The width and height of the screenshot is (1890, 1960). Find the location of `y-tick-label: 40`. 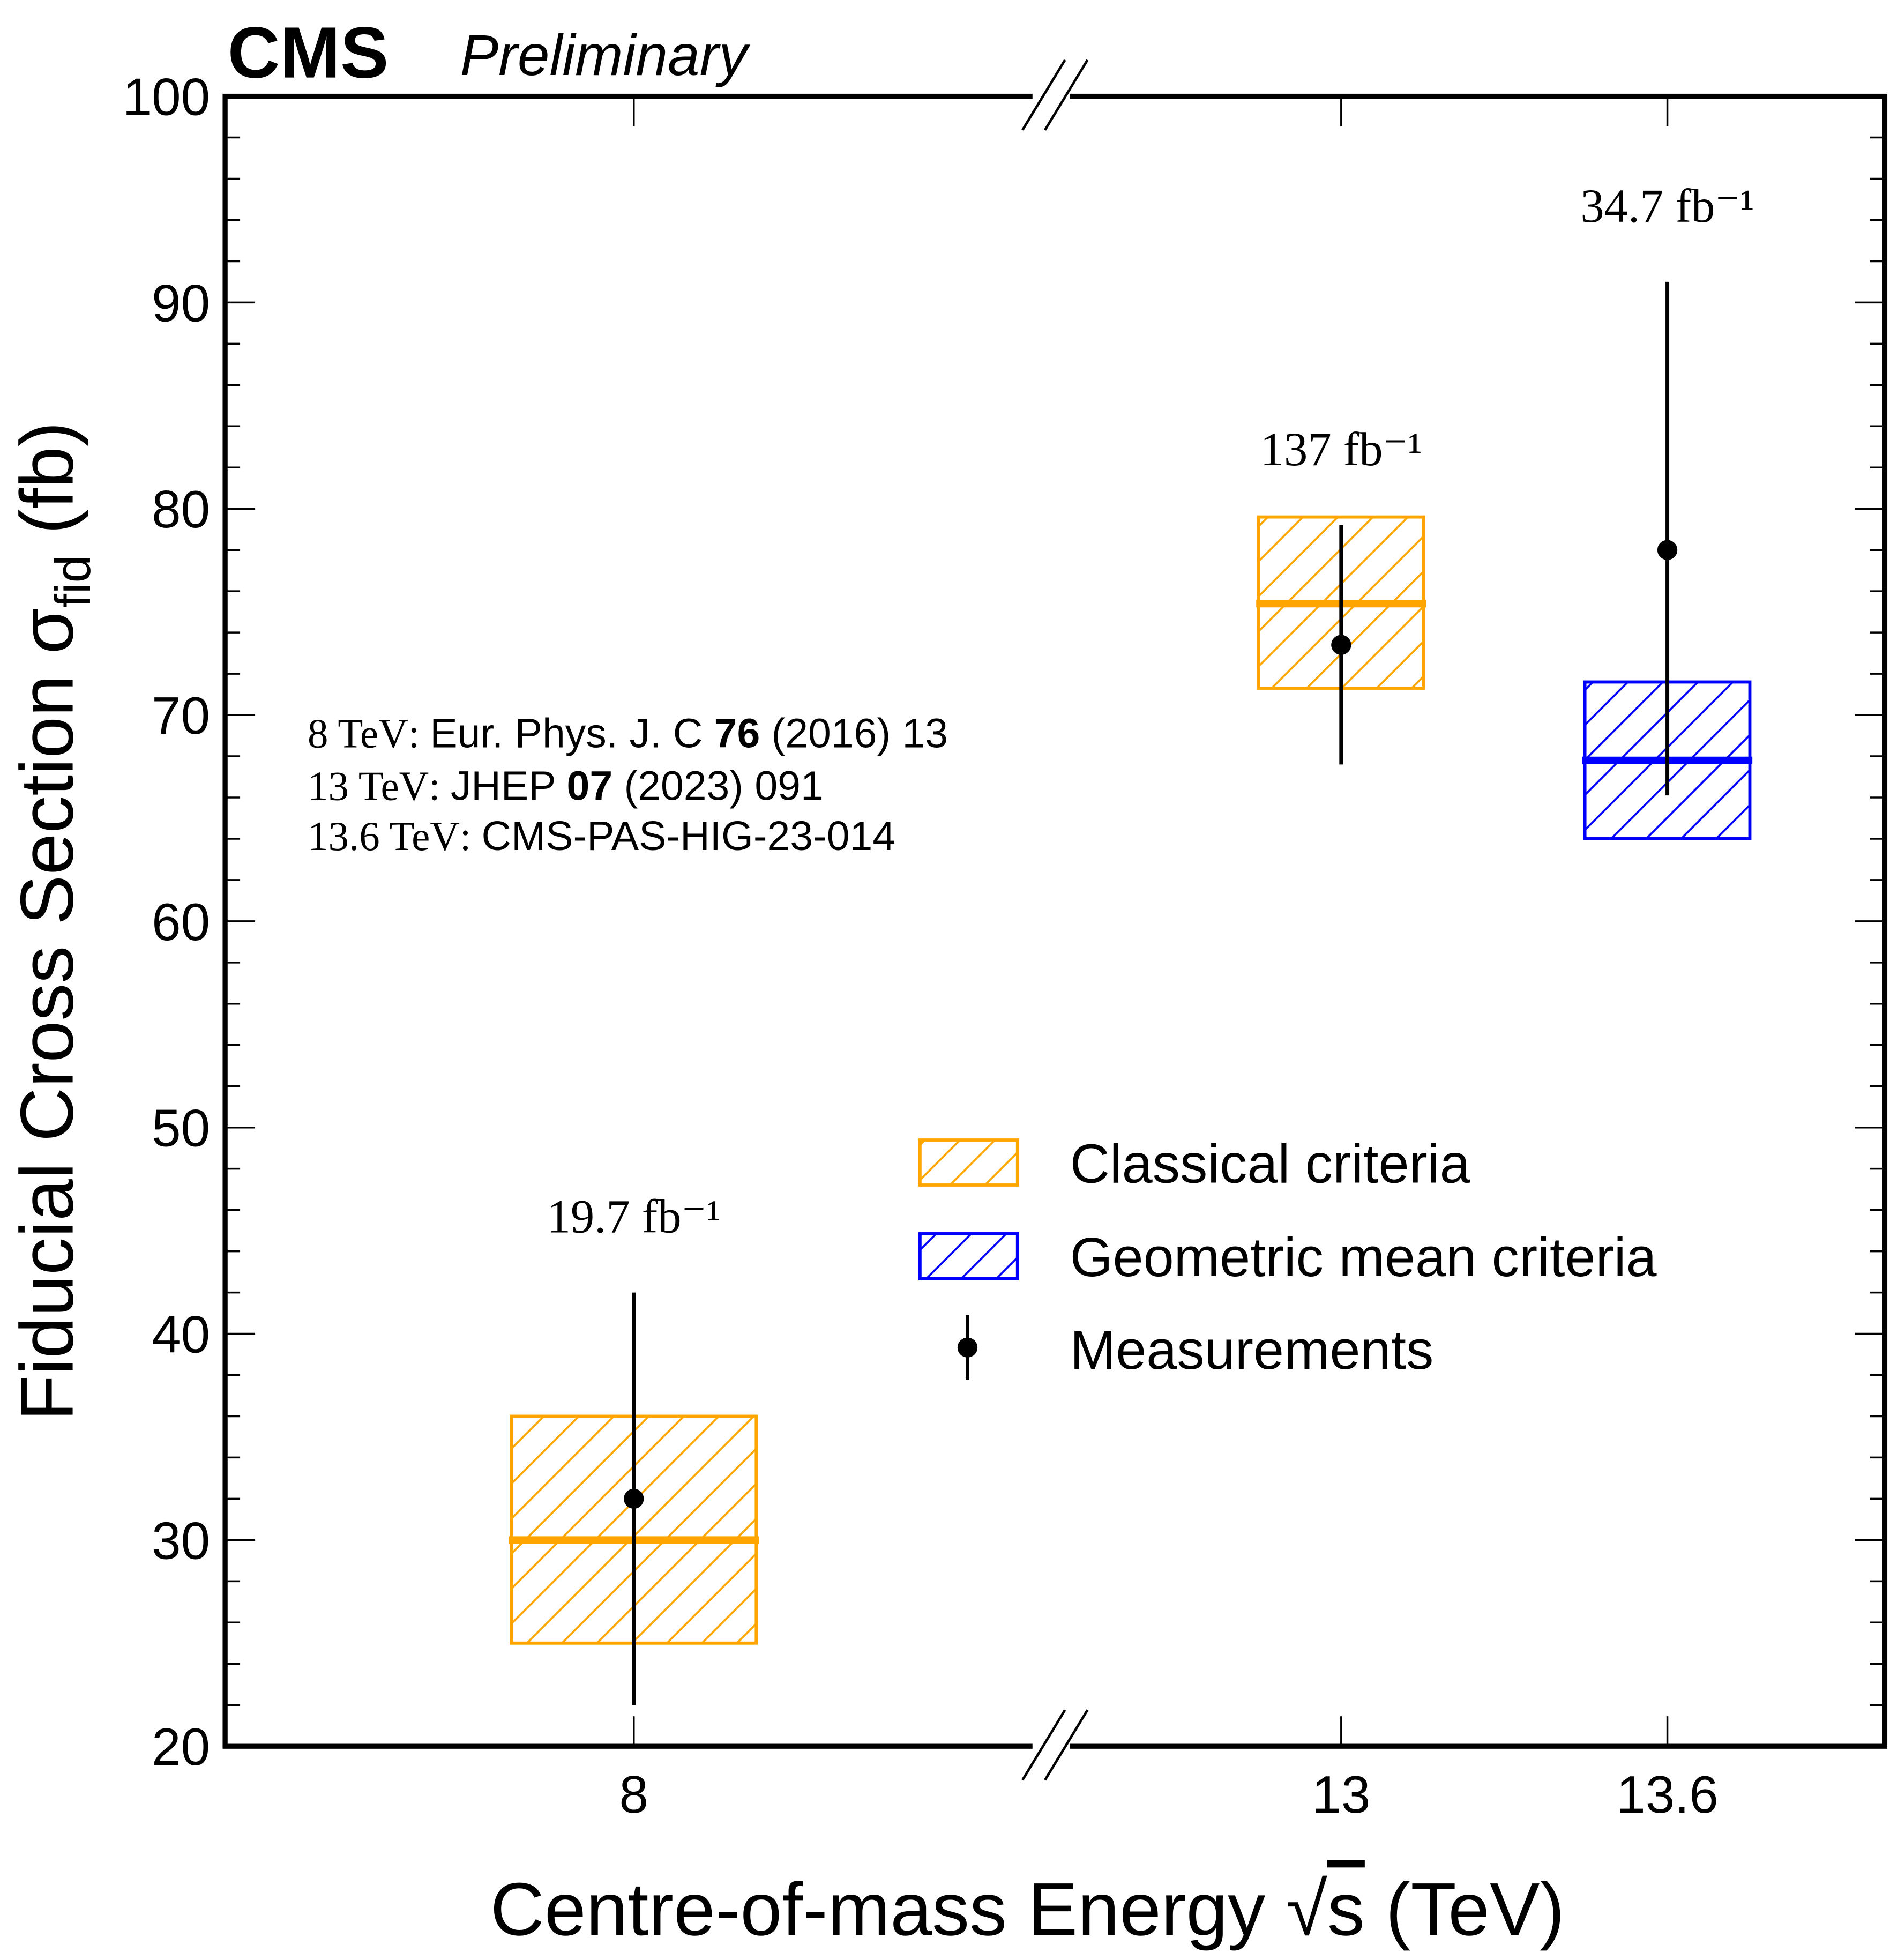

y-tick-label: 40 is located at coordinates (181, 1335).